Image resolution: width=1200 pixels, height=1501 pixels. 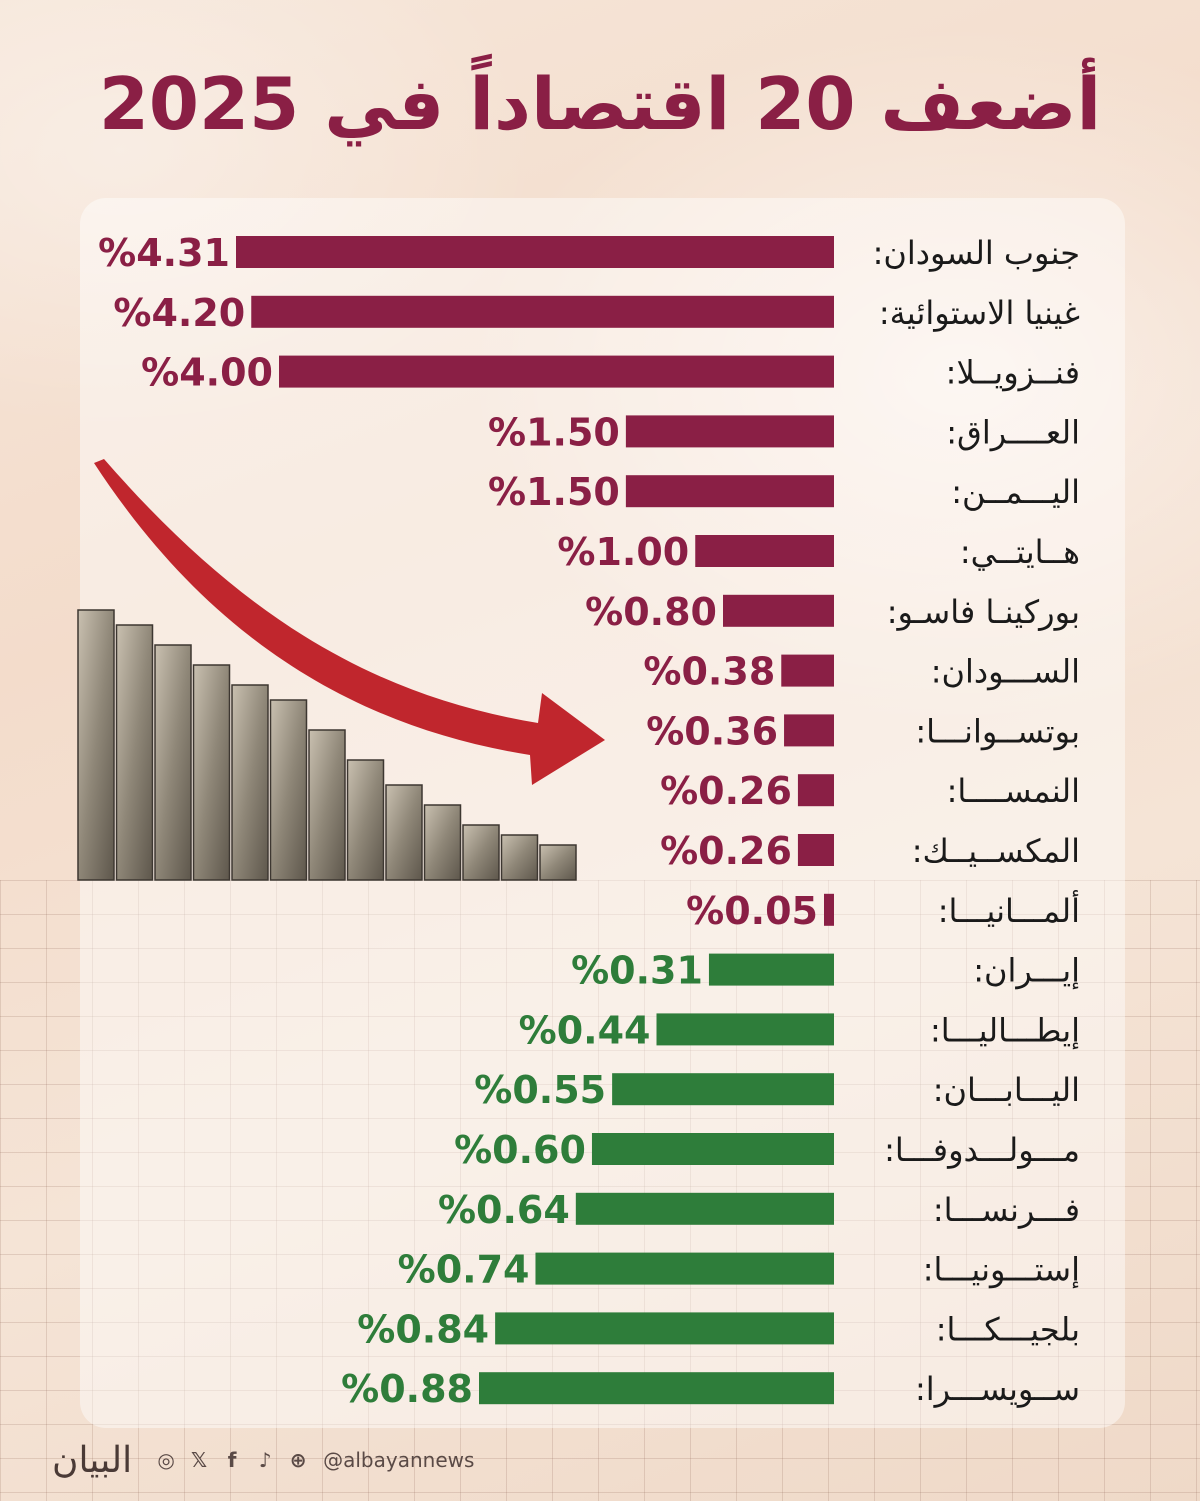 I want to click on value-label-2: %4.00, so click(x=207, y=373).